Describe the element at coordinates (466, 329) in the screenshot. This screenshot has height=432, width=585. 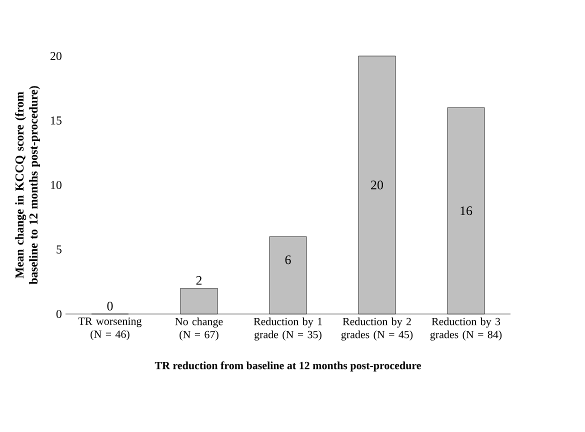
I see `x-tick-label: Reduction by 3 grades (N = 84)` at that location.